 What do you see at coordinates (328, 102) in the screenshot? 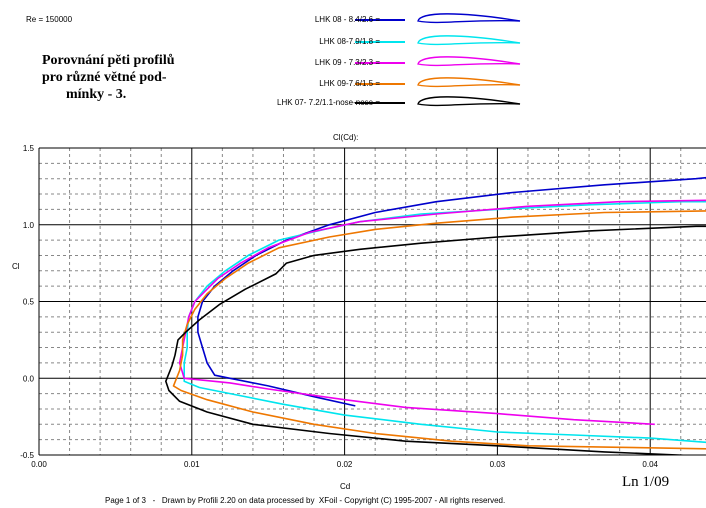
I see `legend-label-5: LHK 07- 7.2/1.1-nose-nose =` at bounding box center [328, 102].